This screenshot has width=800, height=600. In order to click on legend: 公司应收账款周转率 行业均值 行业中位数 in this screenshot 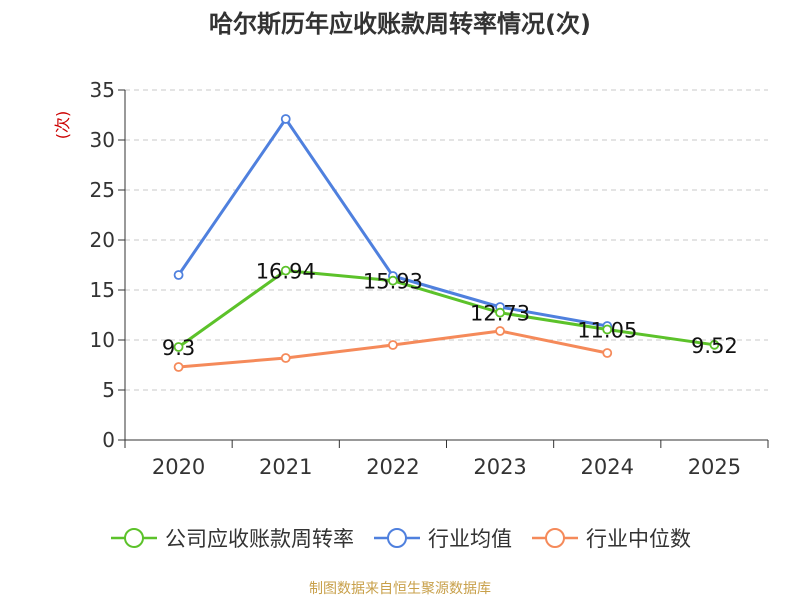, I will do `click(400, 538)`.